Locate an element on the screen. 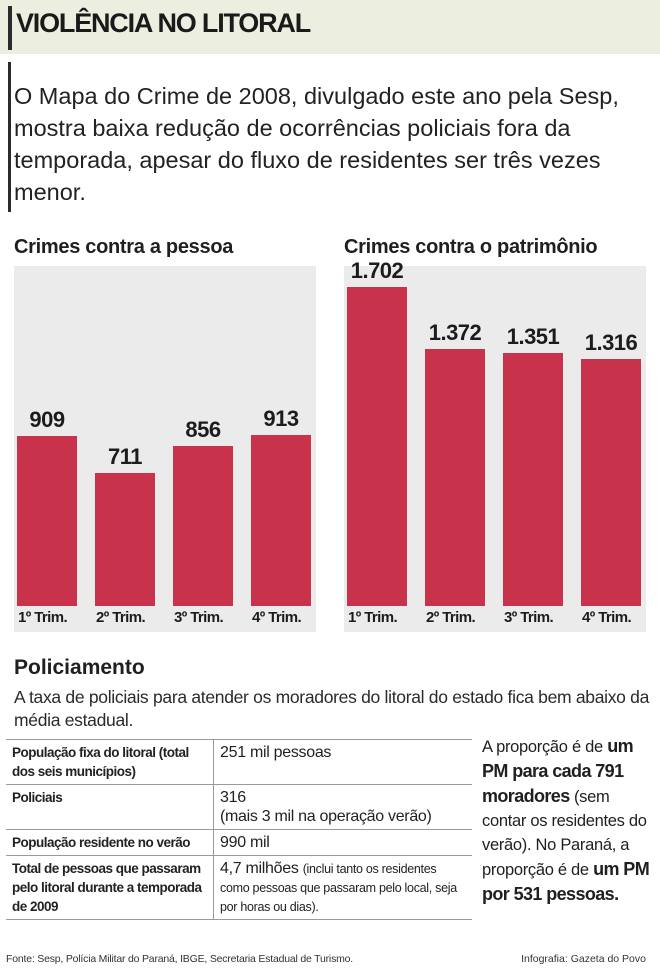  row-value-main: 990 mil is located at coordinates (245, 842).